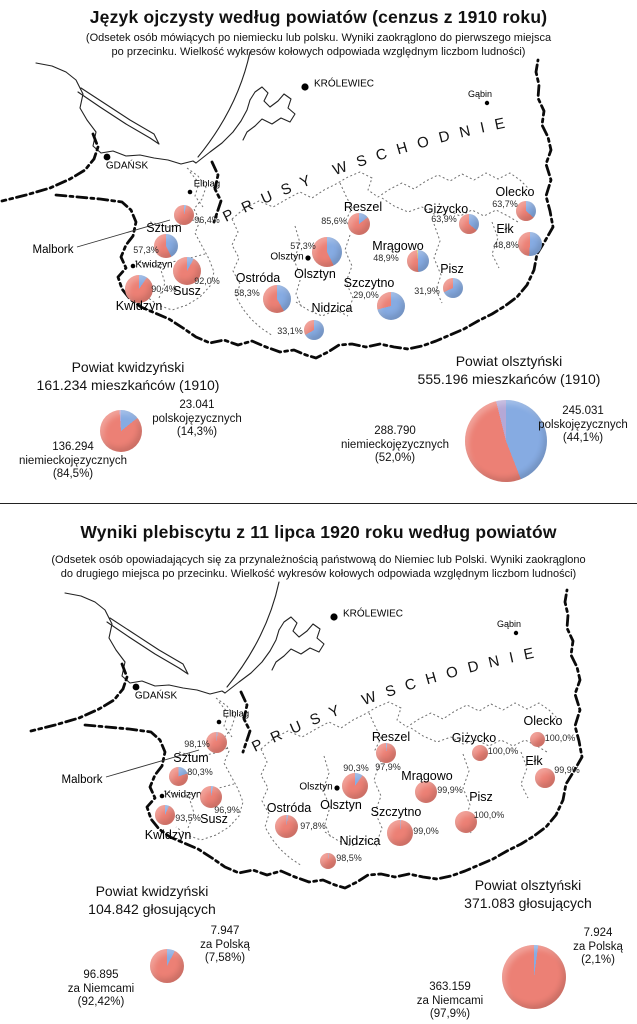 This screenshot has height=1024, width=637. Describe the element at coordinates (480, 753) in the screenshot. I see `district-pie-gizycko` at that location.